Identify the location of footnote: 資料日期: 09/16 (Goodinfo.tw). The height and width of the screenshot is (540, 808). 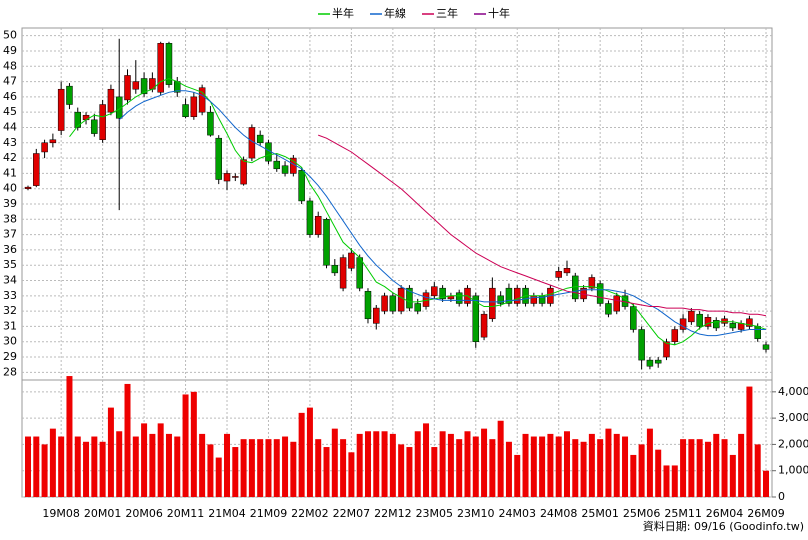
(723, 526).